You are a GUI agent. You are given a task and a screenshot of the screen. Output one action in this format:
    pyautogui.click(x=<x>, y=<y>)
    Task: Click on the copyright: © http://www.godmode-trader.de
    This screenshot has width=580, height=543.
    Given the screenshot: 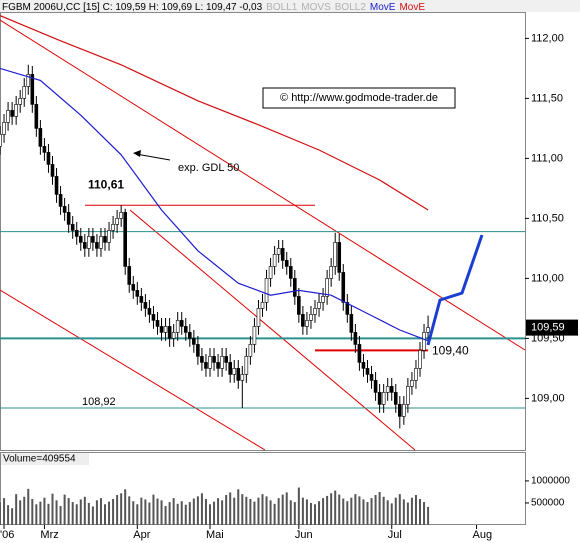 What is the action you would take?
    pyautogui.click(x=359, y=98)
    